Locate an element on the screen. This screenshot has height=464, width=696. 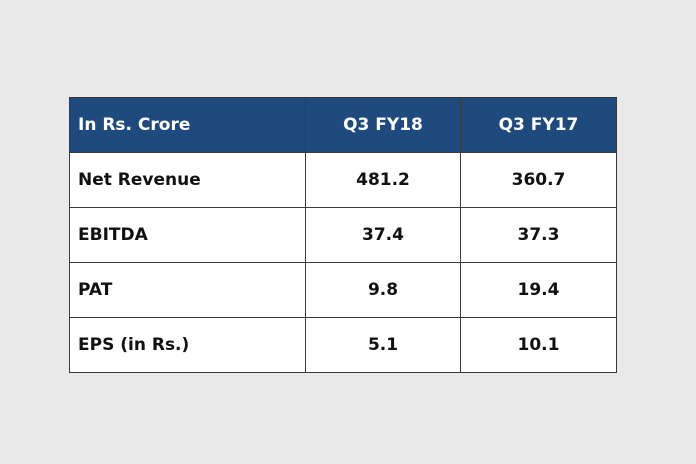
row-label-ebitda: EBITDA is located at coordinates (187, 235).